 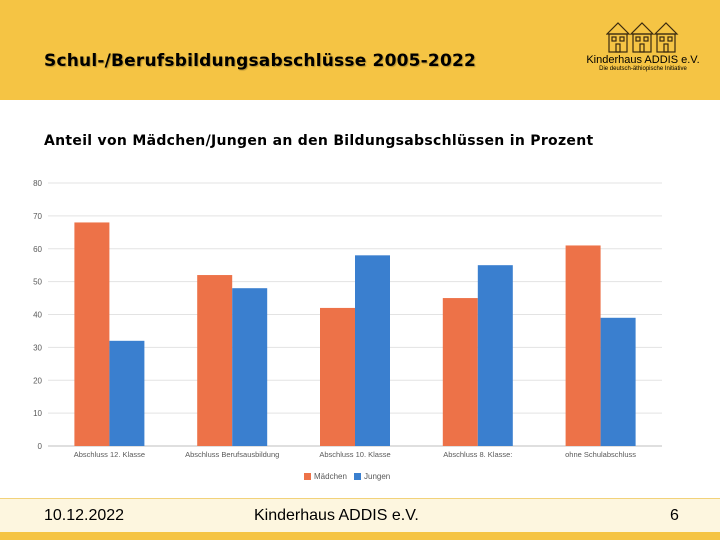 What do you see at coordinates (37, 413) in the screenshot?
I see `y-tick-label: 10` at bounding box center [37, 413].